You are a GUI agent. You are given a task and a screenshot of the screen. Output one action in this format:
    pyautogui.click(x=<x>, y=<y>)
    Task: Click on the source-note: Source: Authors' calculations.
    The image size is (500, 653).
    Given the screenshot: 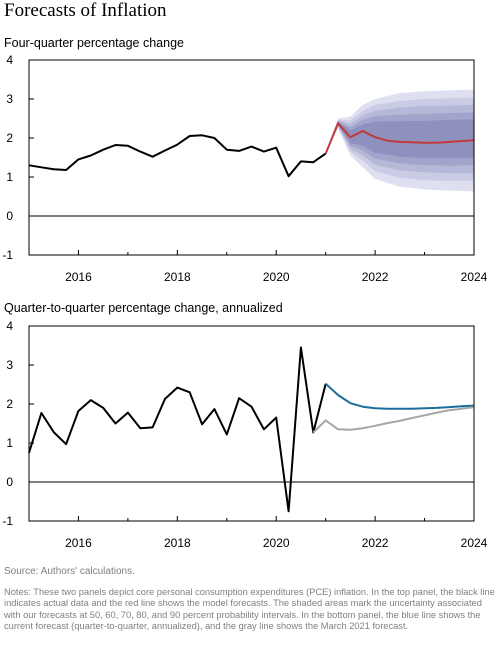 What is the action you would take?
    pyautogui.click(x=69, y=571)
    